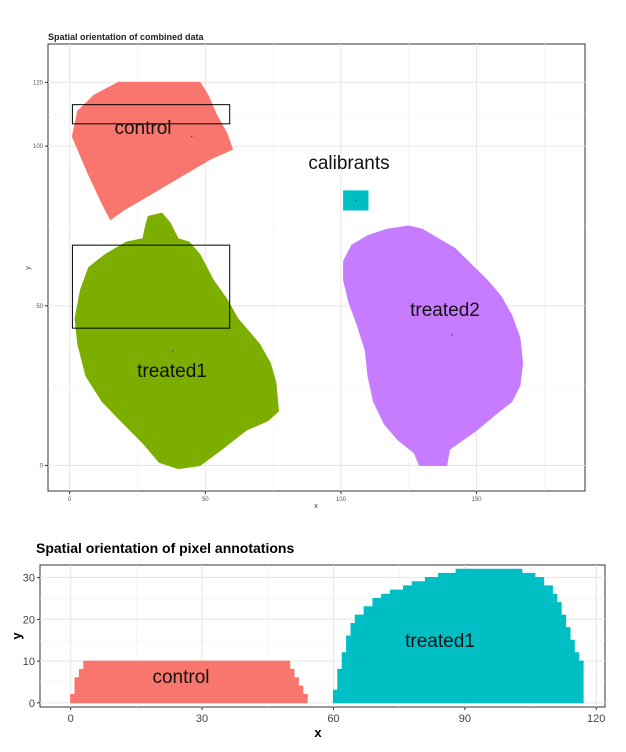  Describe the element at coordinates (29, 579) in the screenshot. I see `y-tick-label: 30` at that location.